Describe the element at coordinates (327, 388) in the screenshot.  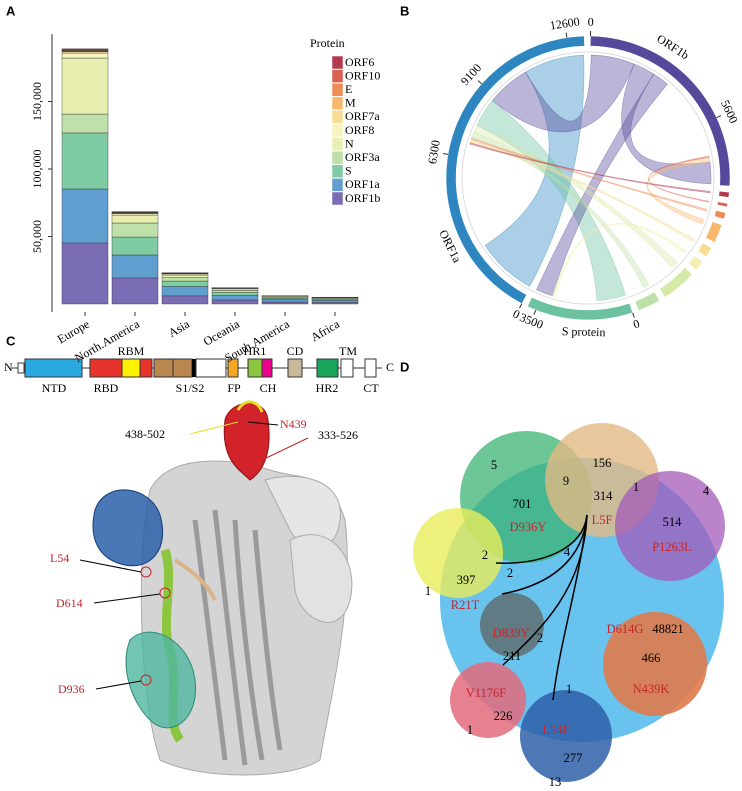
I see `domain-label: HR2` at that location.